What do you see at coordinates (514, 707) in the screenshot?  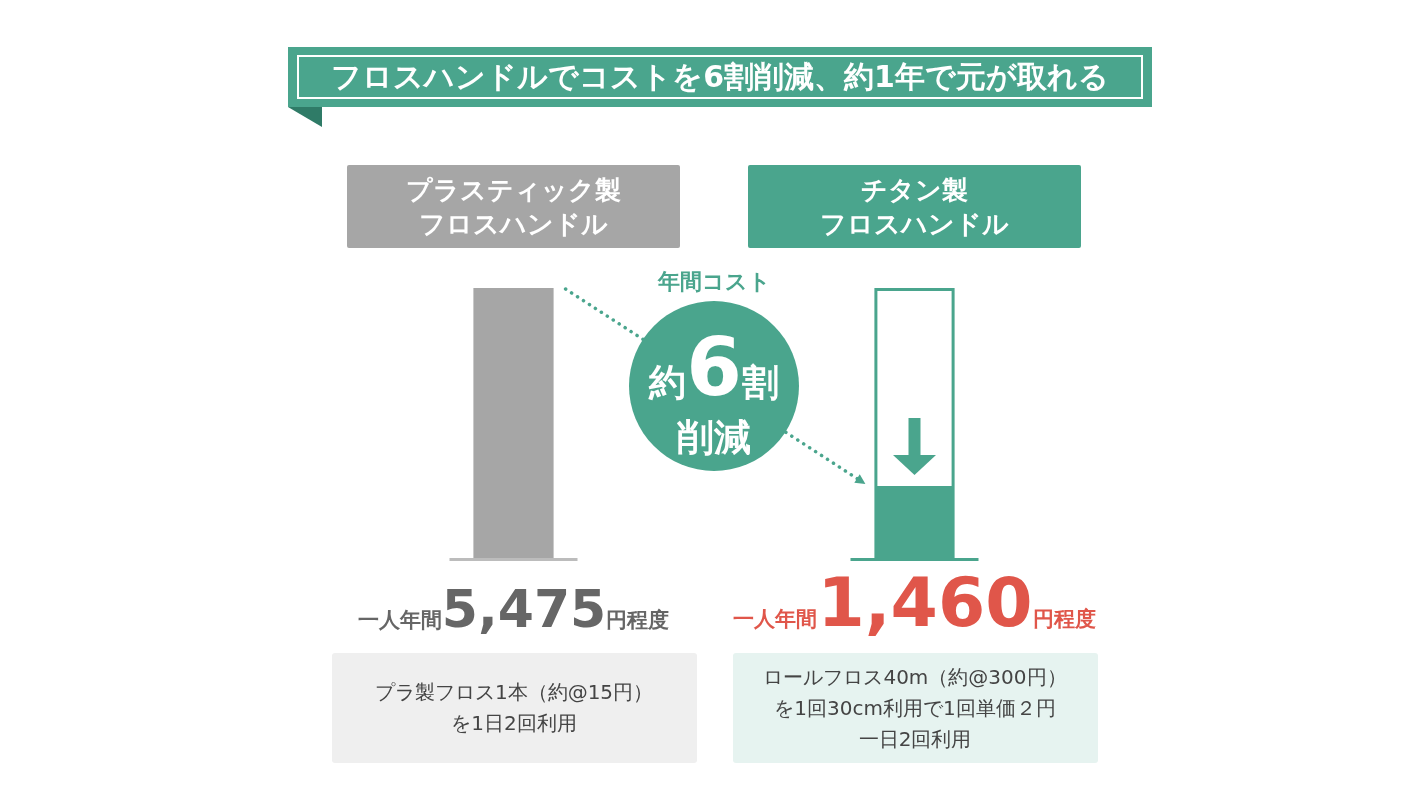 I see `text: プラ製フロス1本（約@15円）を1日2回利用` at bounding box center [514, 707].